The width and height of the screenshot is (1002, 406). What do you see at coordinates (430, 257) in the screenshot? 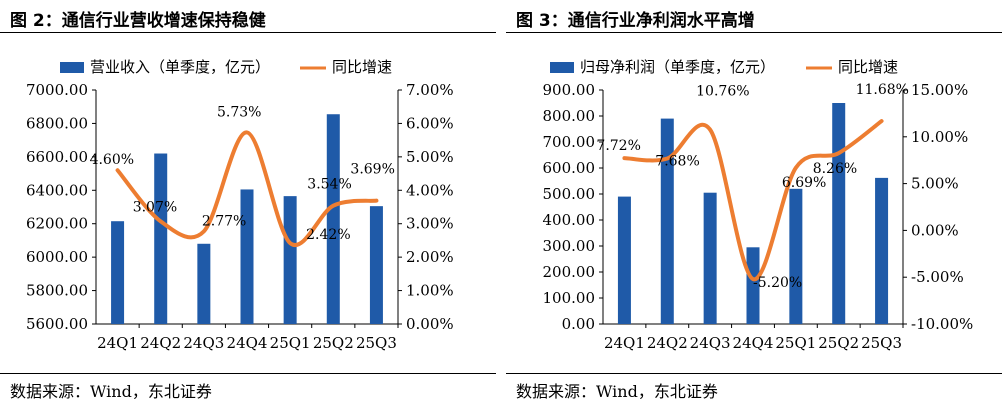
I see `right-tick-label: 2.00%` at bounding box center [430, 257].